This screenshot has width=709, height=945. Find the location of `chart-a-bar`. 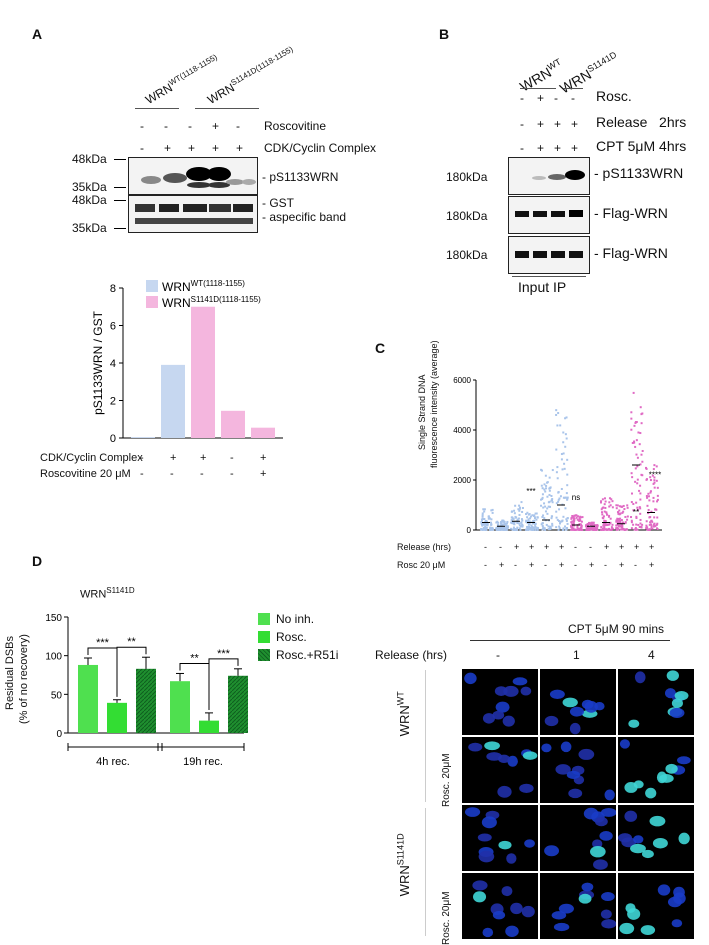

chart-a-bar is located at coordinates (143, 437).